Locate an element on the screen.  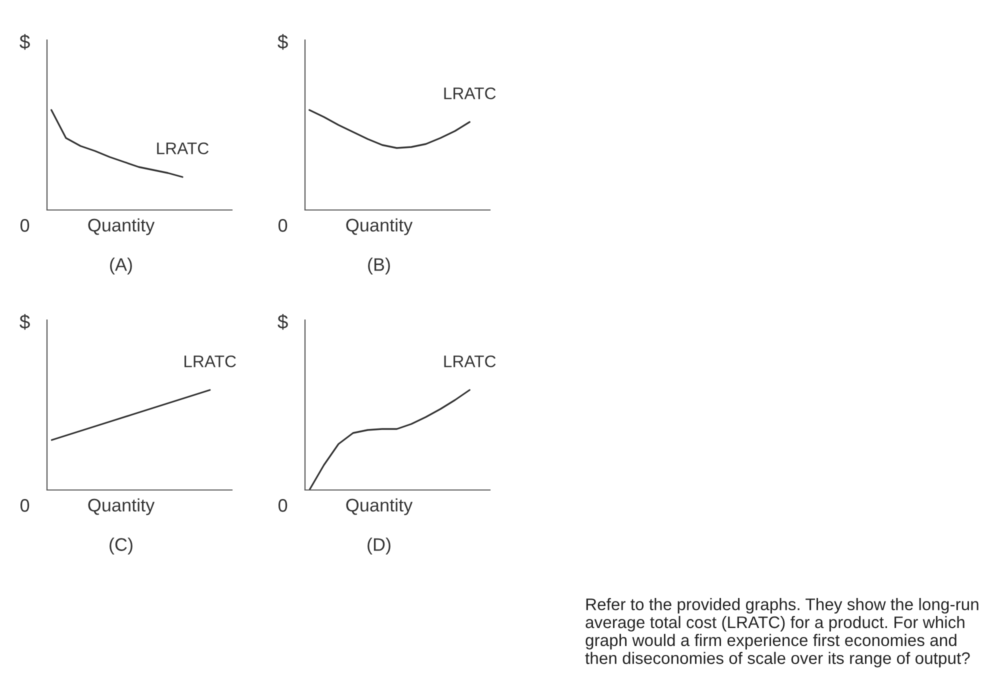
text: (C) is located at coordinates (121, 546).